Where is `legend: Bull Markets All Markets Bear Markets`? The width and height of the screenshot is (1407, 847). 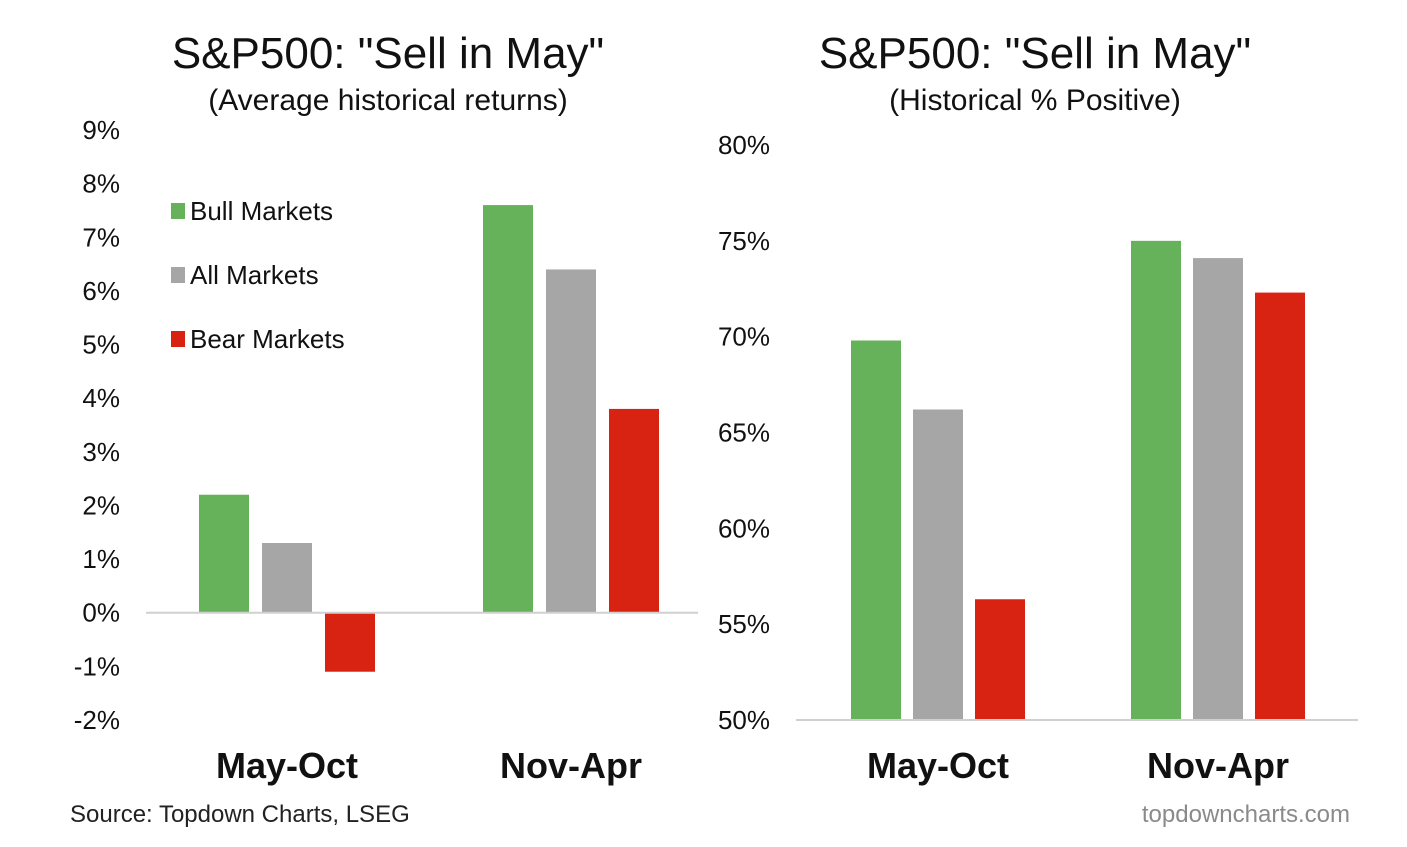 legend: Bull Markets All Markets Bear Markets is located at coordinates (258, 275).